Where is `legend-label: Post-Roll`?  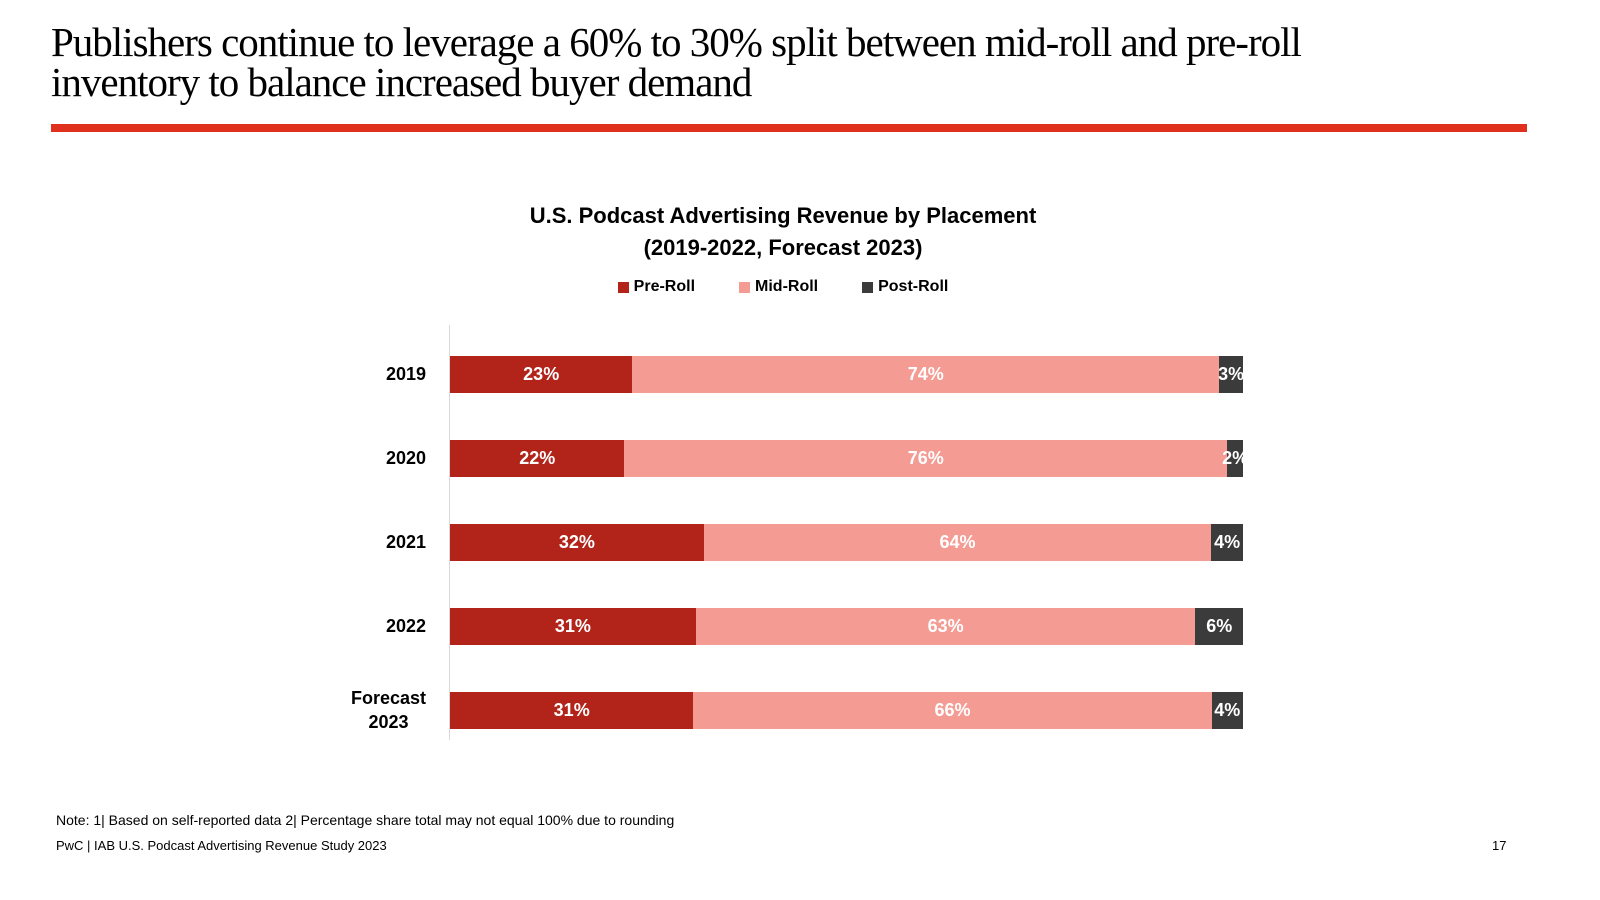
legend-label: Post-Roll is located at coordinates (913, 286).